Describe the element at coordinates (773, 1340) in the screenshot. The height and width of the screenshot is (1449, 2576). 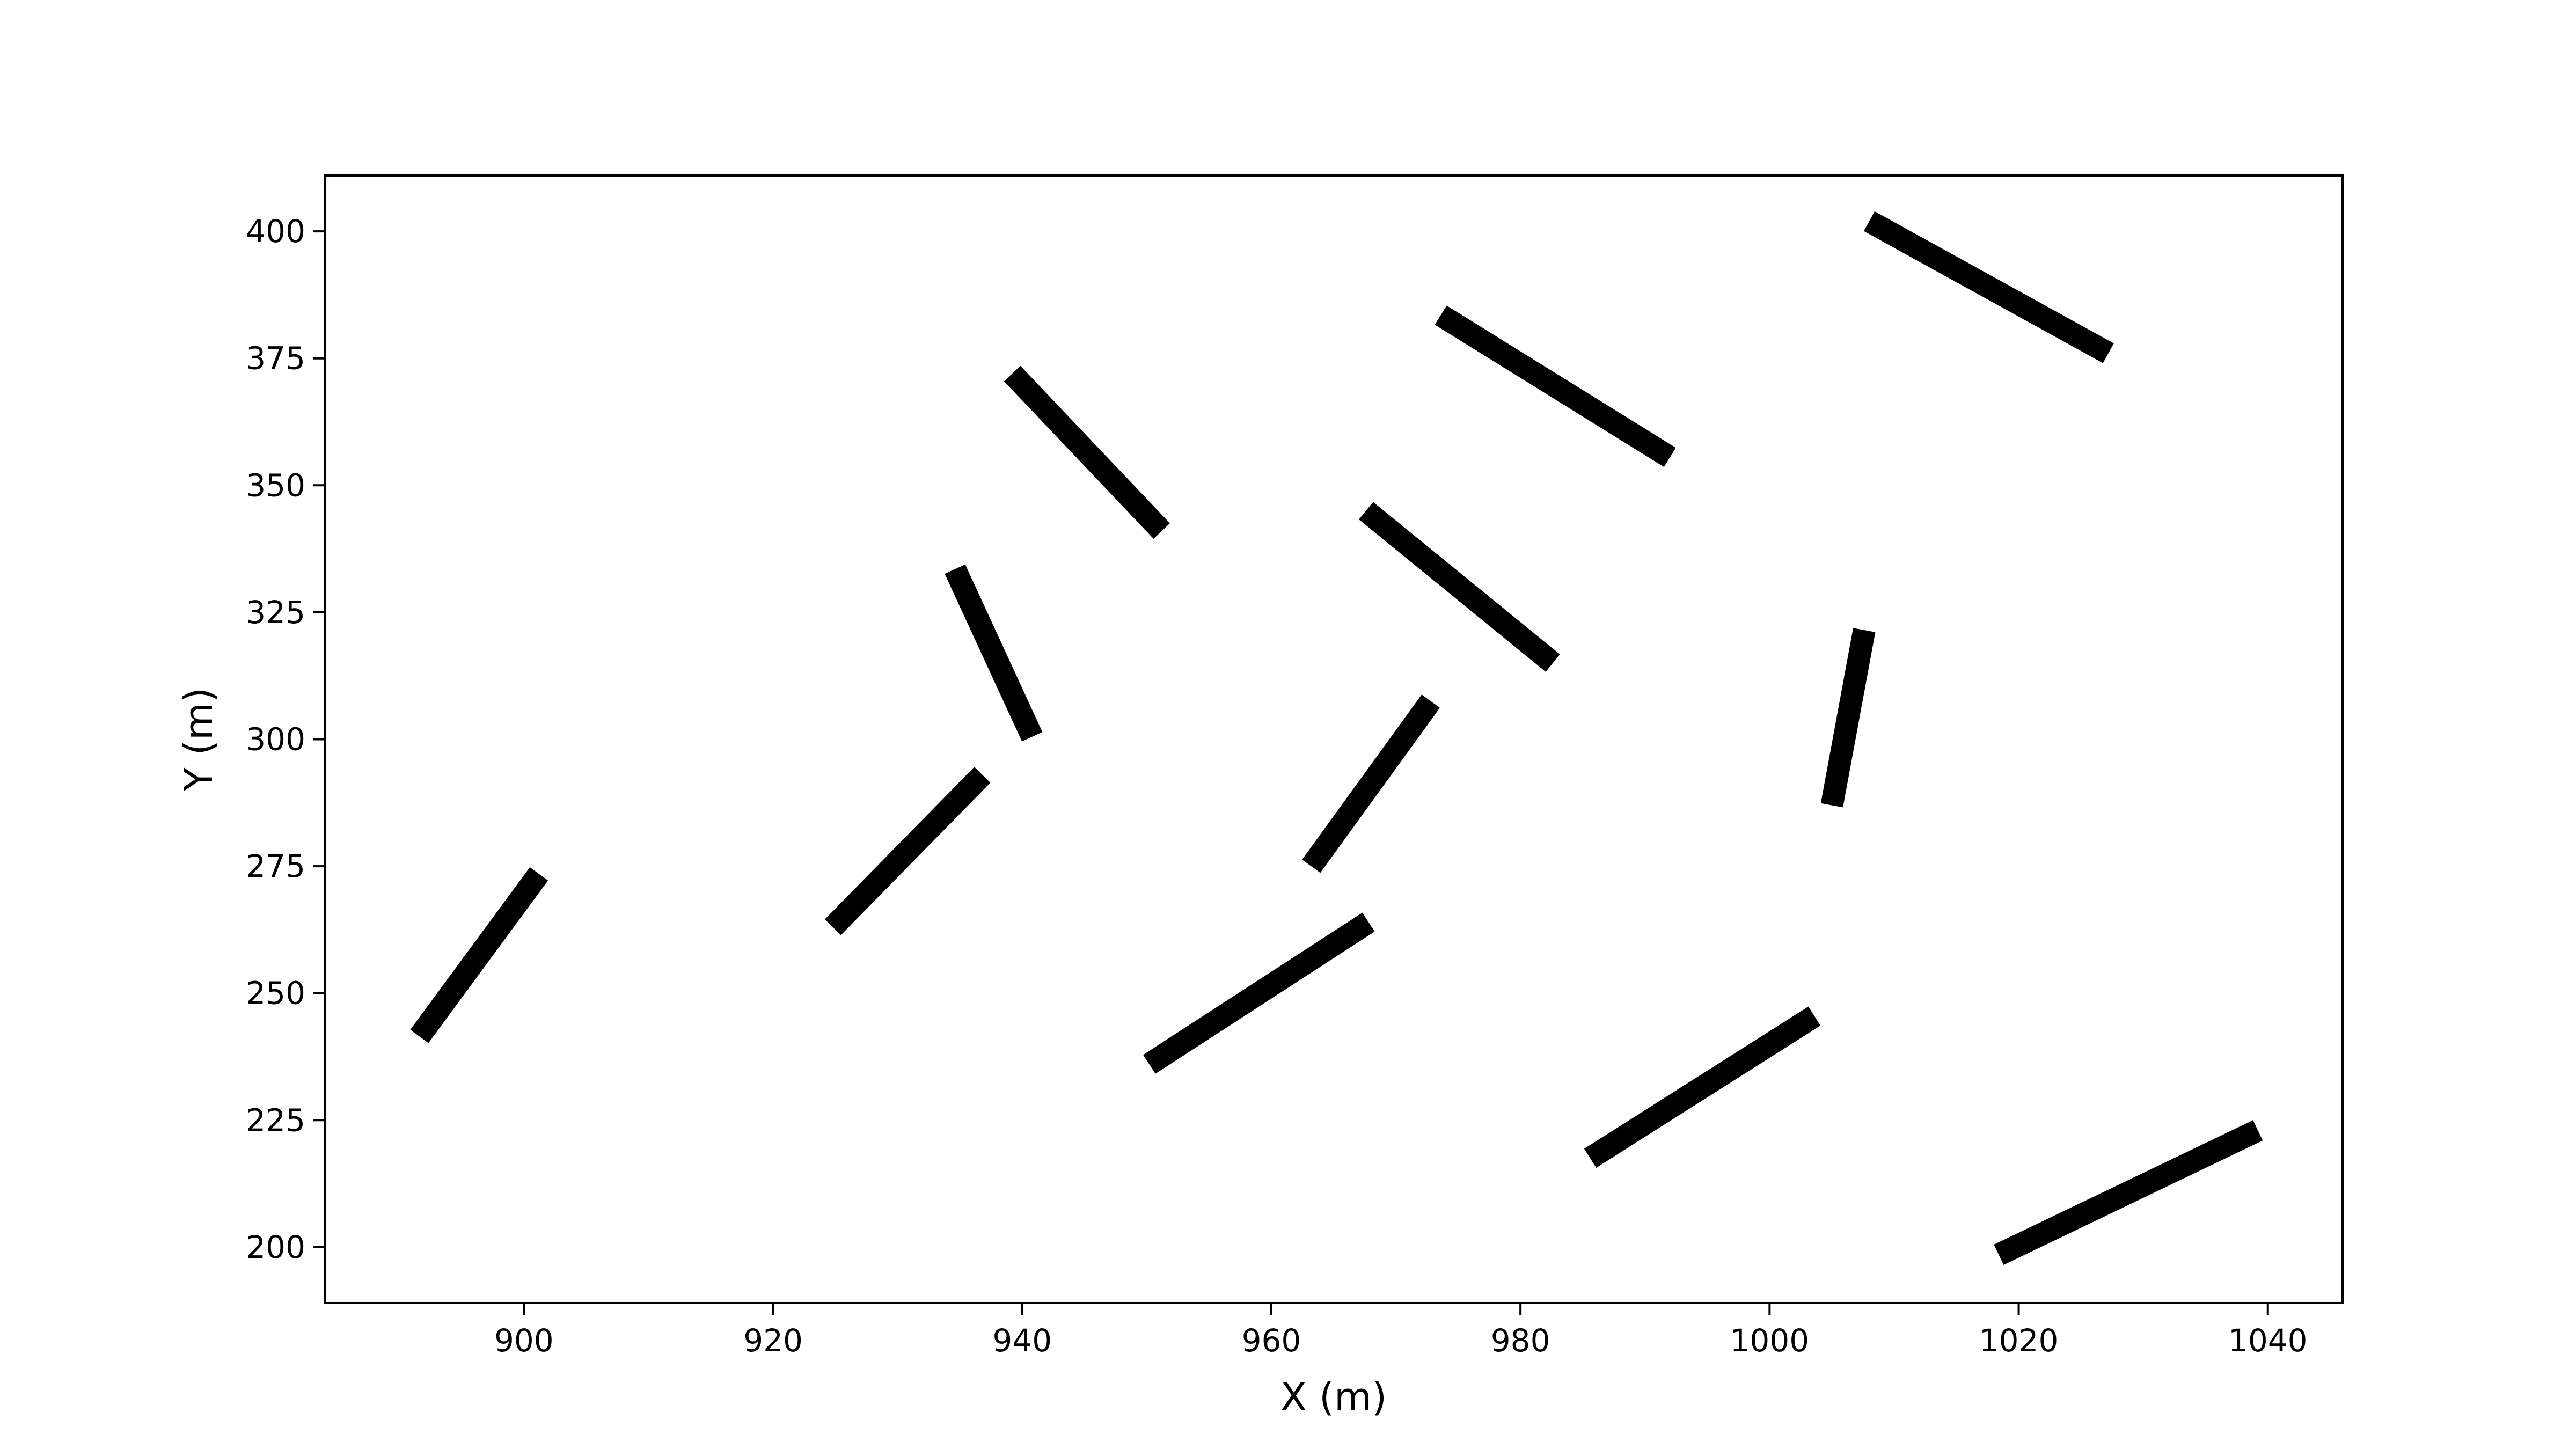
I see `x-tick-label: 920` at that location.